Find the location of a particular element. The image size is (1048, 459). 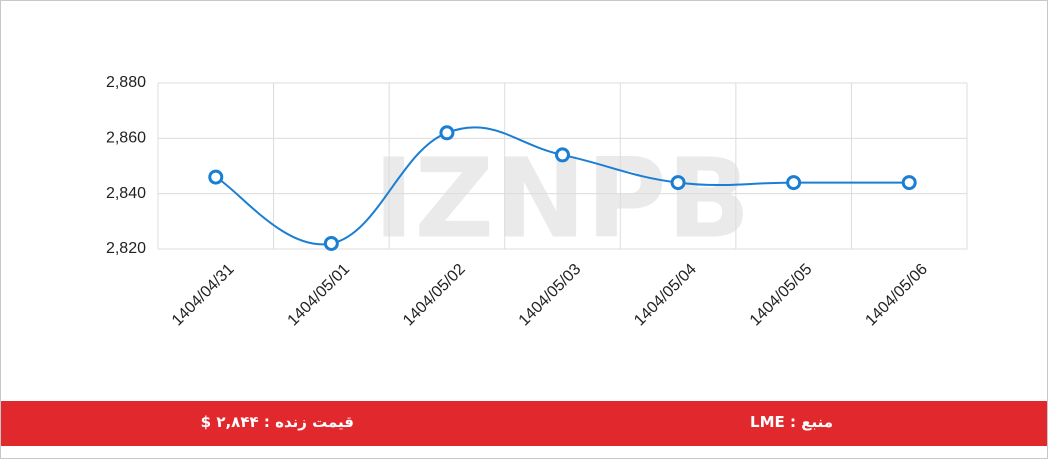

x-tick-label: 1404/05/04 is located at coordinates (665, 295).